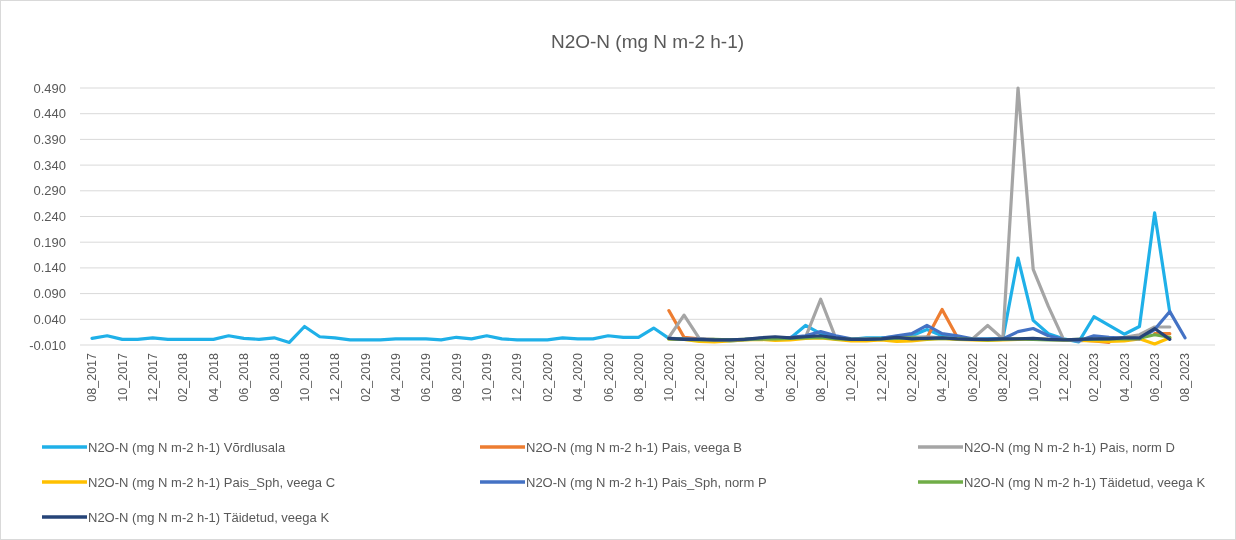 Image resolution: width=1236 pixels, height=540 pixels. Describe the element at coordinates (578, 377) in the screenshot. I see `x-tick-label: 04_2020` at that location.